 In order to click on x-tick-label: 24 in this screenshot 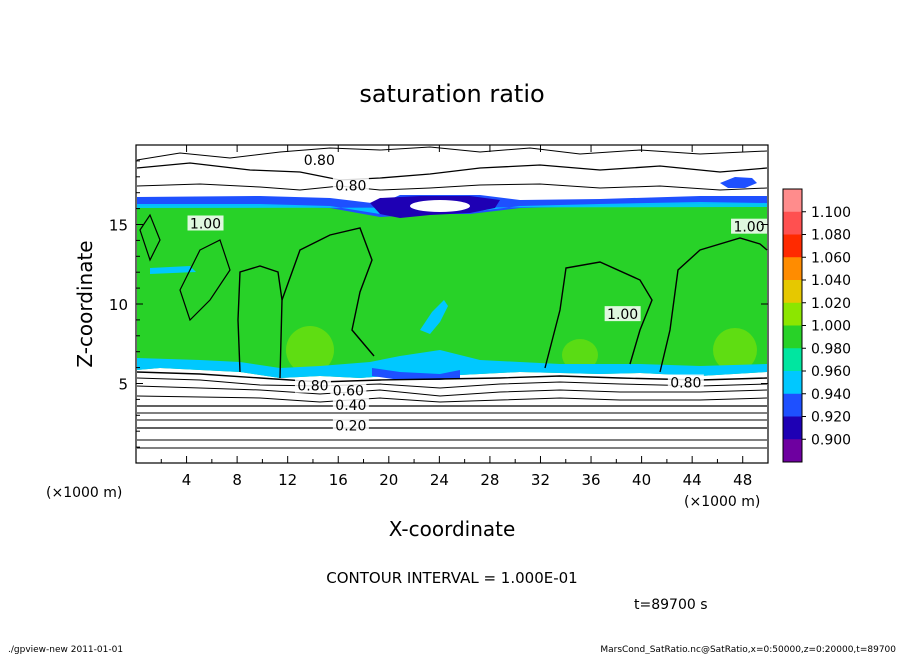, I will do `click(439, 480)`.